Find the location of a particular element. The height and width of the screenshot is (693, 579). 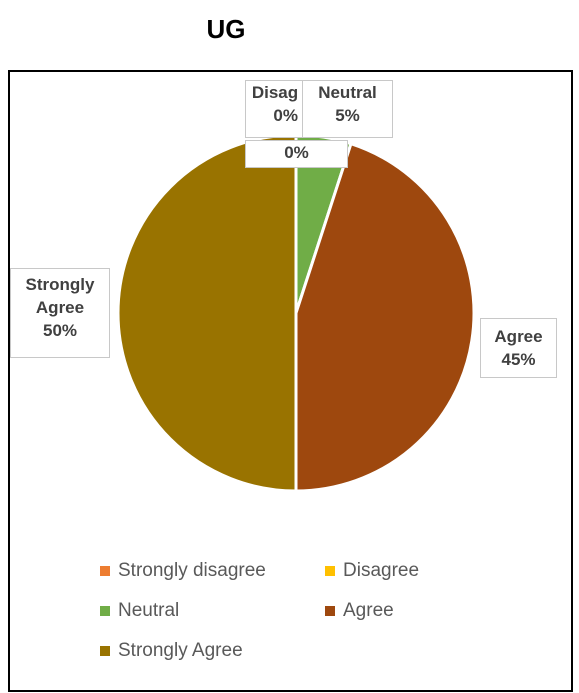

legend-item-strongly-disagree: Strongly disagree is located at coordinates (183, 571).